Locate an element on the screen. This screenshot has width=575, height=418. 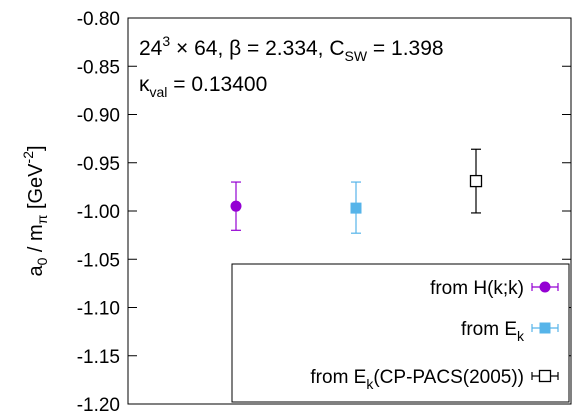
y-axis-label: a0 / mπ [GeV-2] is located at coordinates (35, 210).